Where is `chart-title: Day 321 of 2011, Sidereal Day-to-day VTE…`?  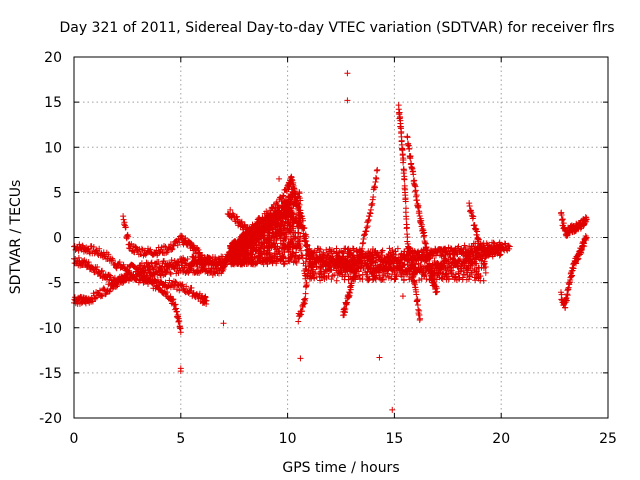
chart-title: Day 321 of 2011, Sidereal Day-to-day VTE… is located at coordinates (336, 28).